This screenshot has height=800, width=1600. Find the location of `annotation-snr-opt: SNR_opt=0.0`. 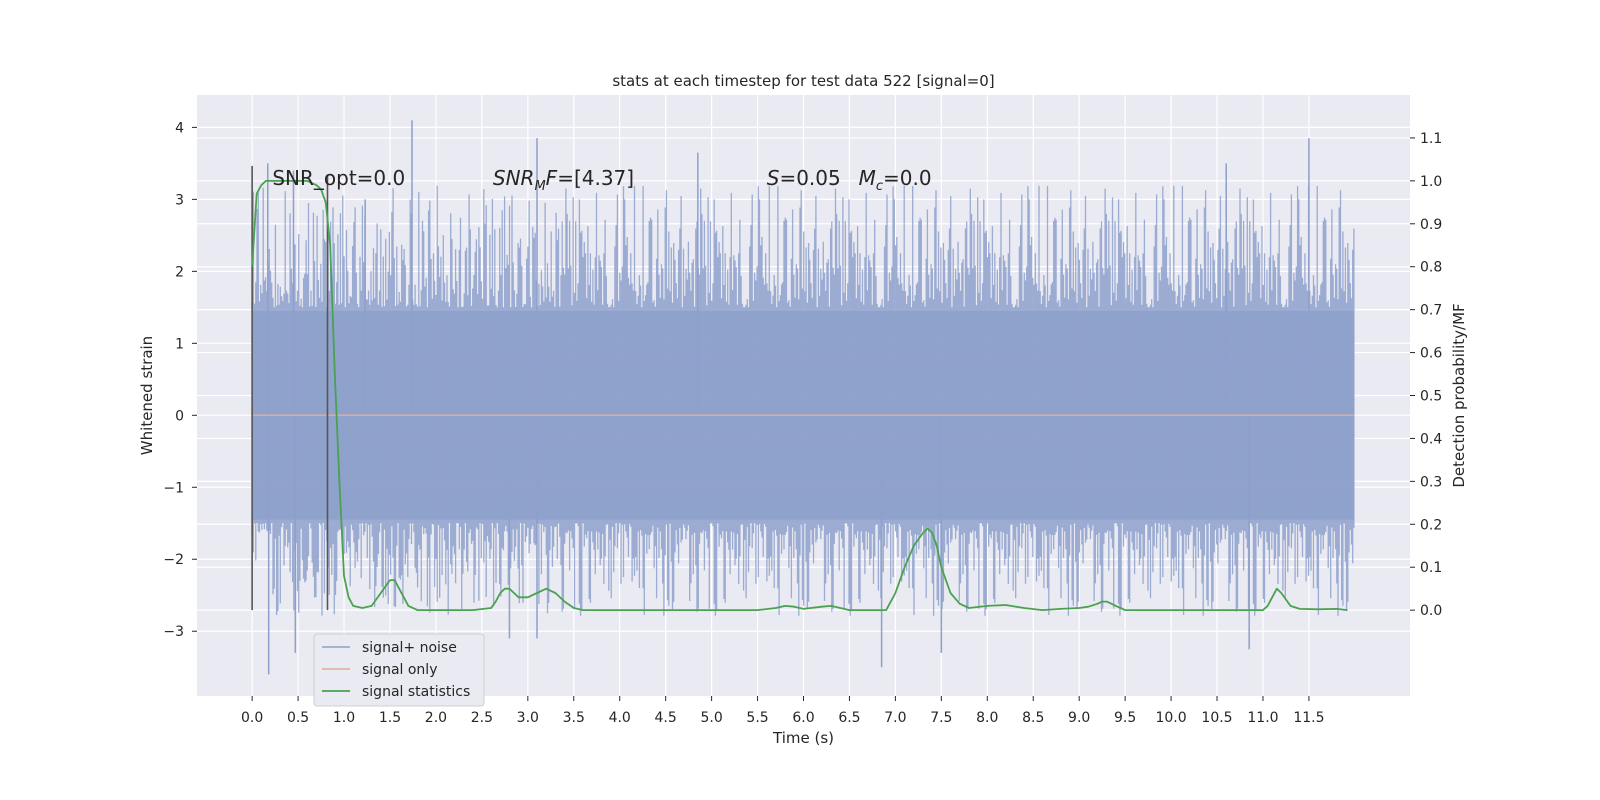

annotation-snr-opt: SNR_opt=0.0 is located at coordinates (338, 178).